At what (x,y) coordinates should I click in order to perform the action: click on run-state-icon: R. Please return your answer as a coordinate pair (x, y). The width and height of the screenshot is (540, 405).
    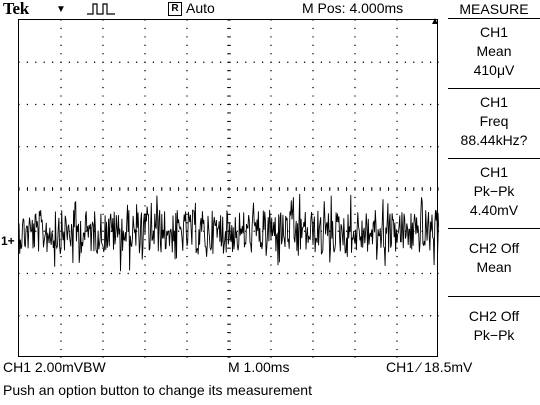
    Looking at the image, I should click on (175, 9).